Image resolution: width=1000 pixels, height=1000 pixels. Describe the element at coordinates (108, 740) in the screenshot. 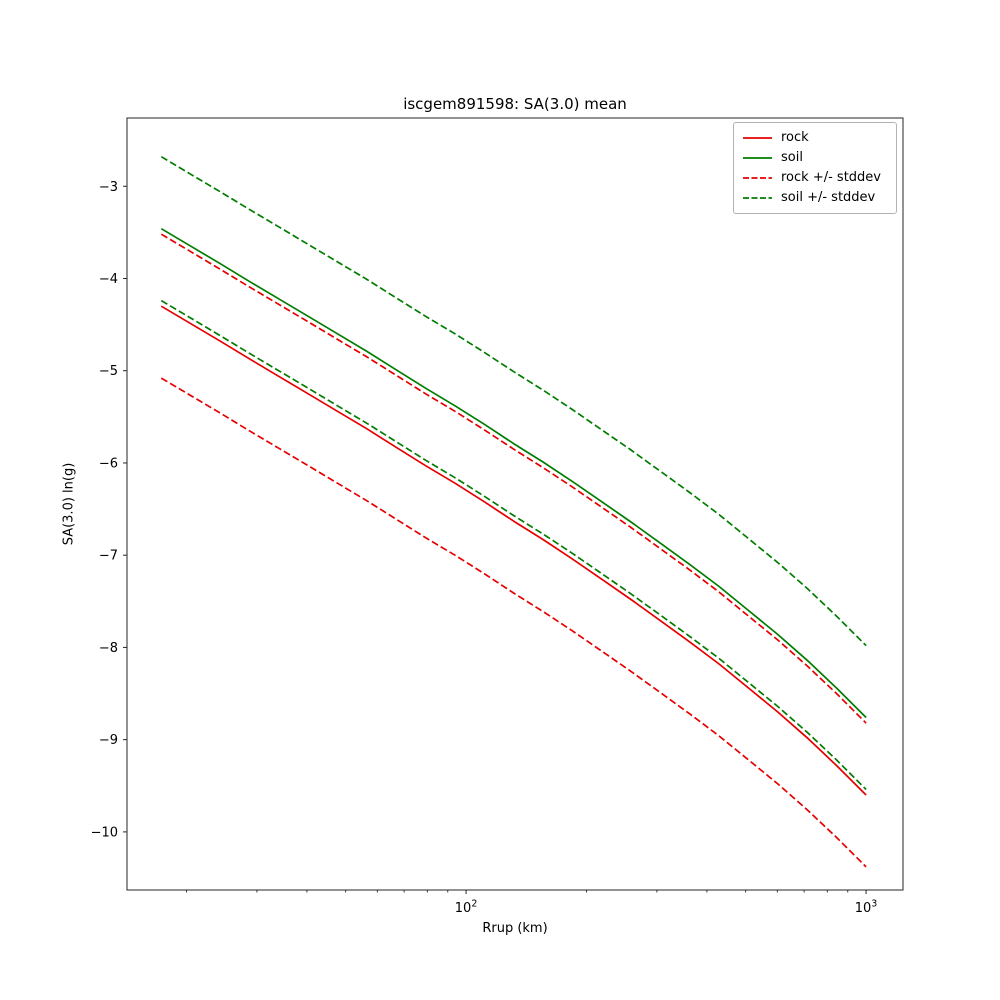

I see `y-tick-label: −9` at that location.